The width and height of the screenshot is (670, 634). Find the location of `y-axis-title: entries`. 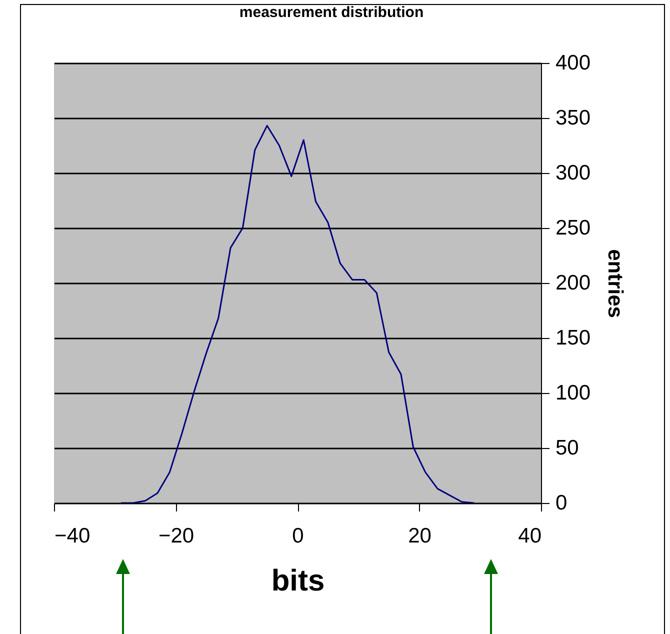

y-axis-title: entries is located at coordinates (615, 283).